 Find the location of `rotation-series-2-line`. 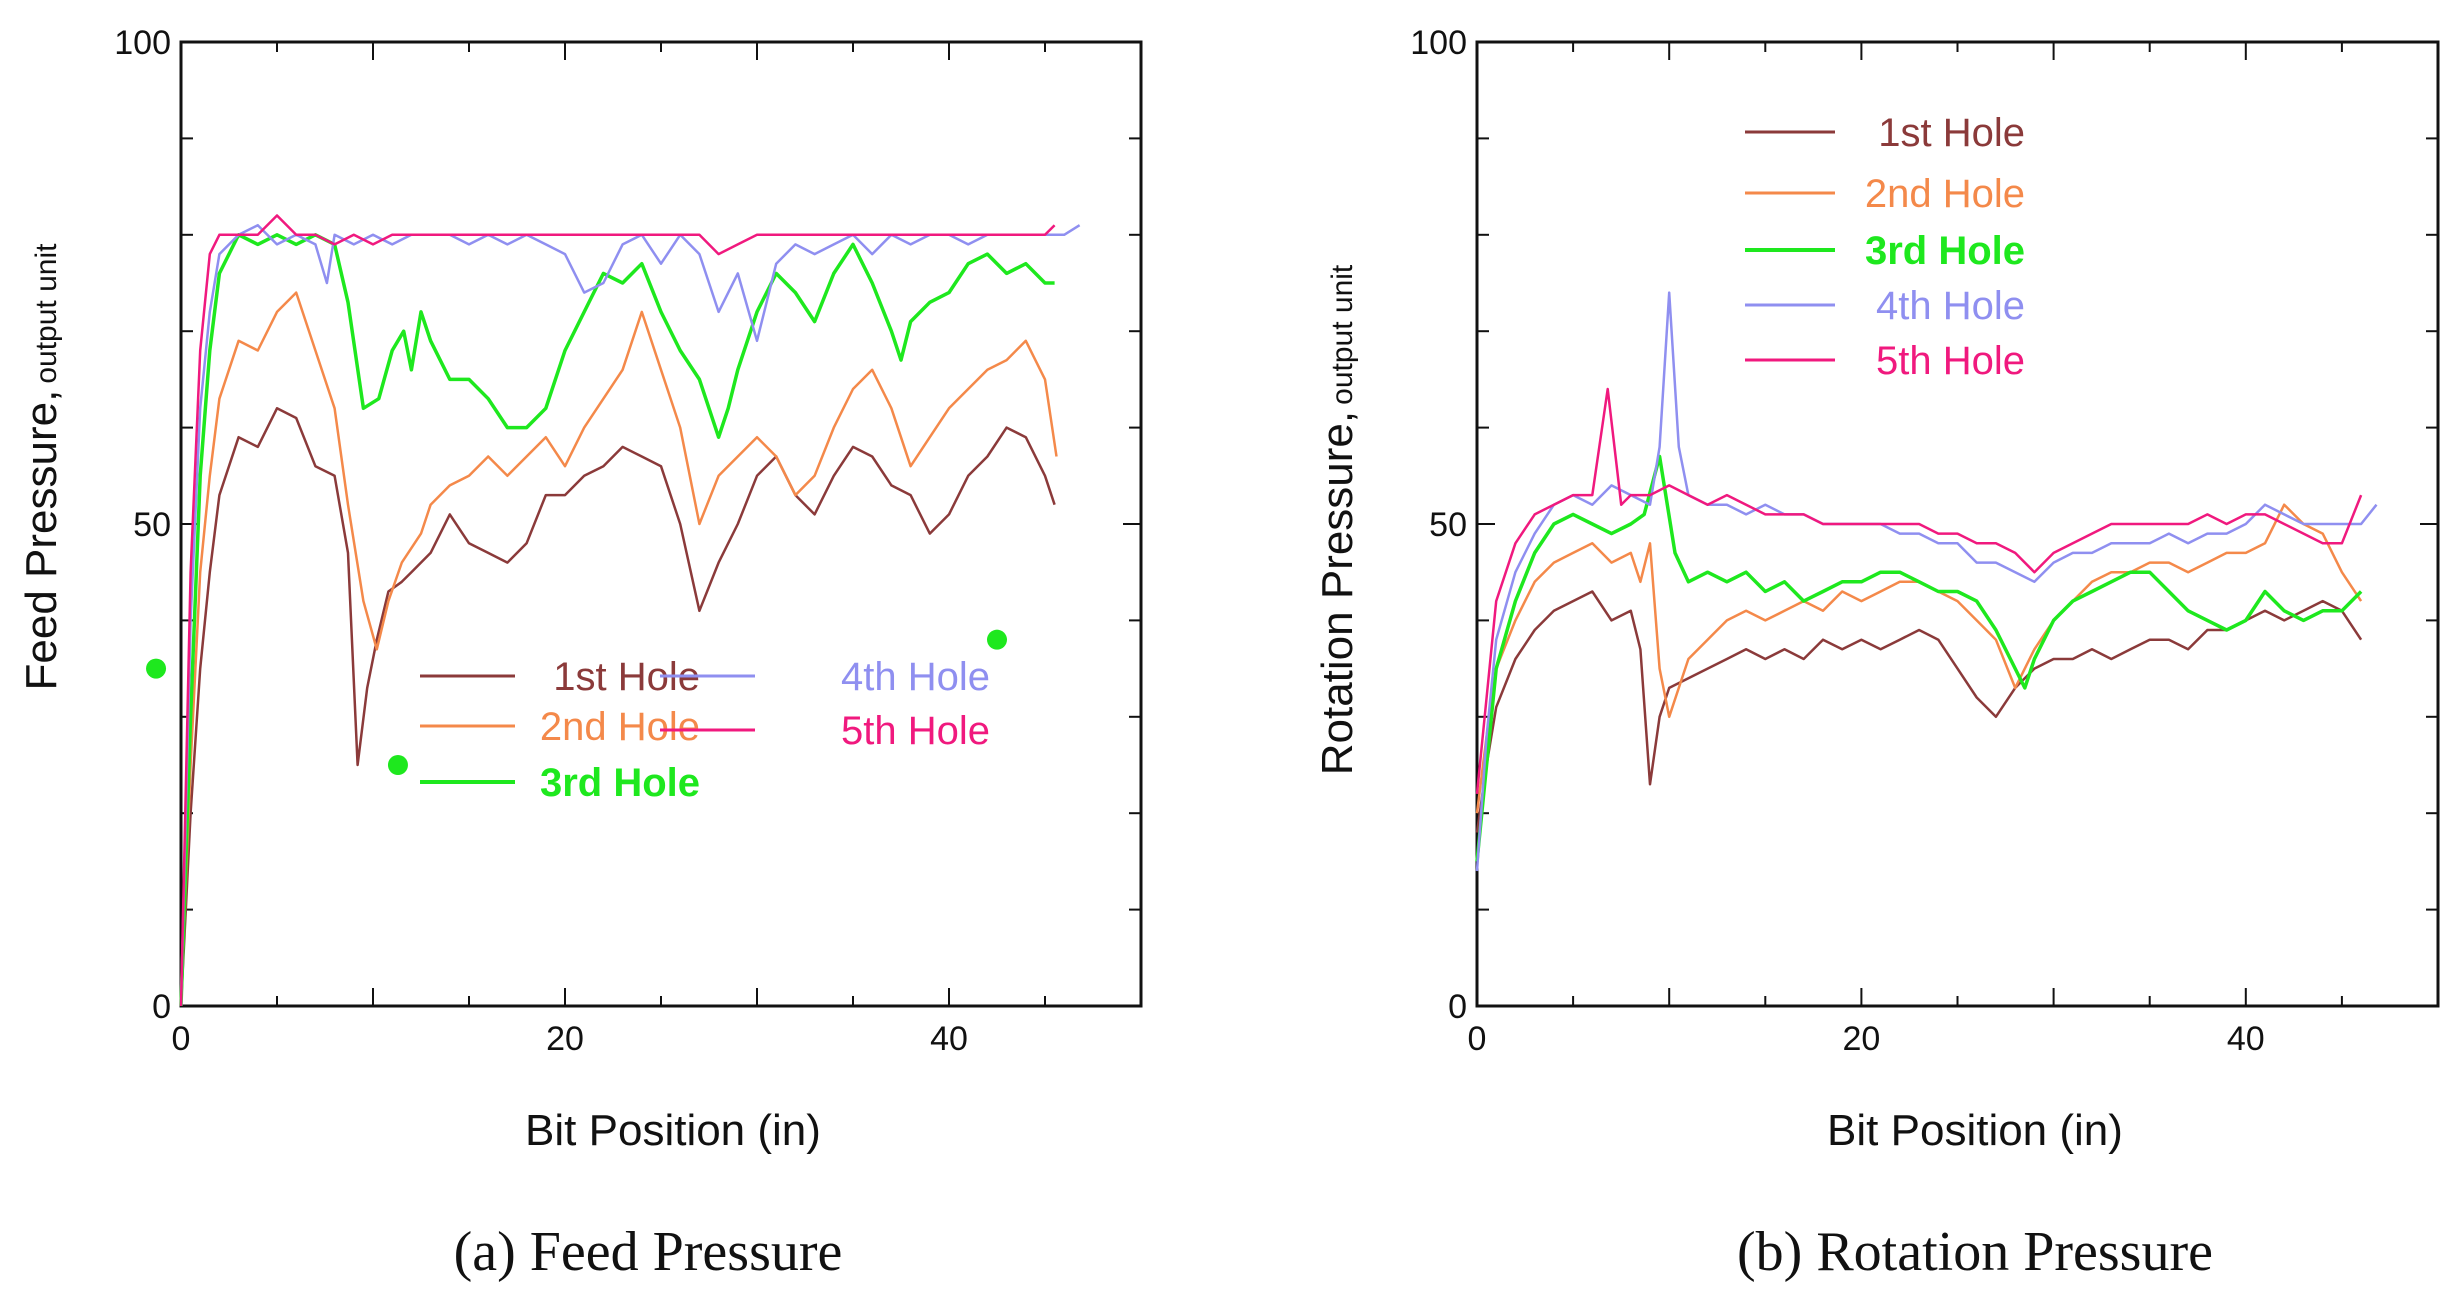

rotation-series-2-line is located at coordinates (1919, 658).